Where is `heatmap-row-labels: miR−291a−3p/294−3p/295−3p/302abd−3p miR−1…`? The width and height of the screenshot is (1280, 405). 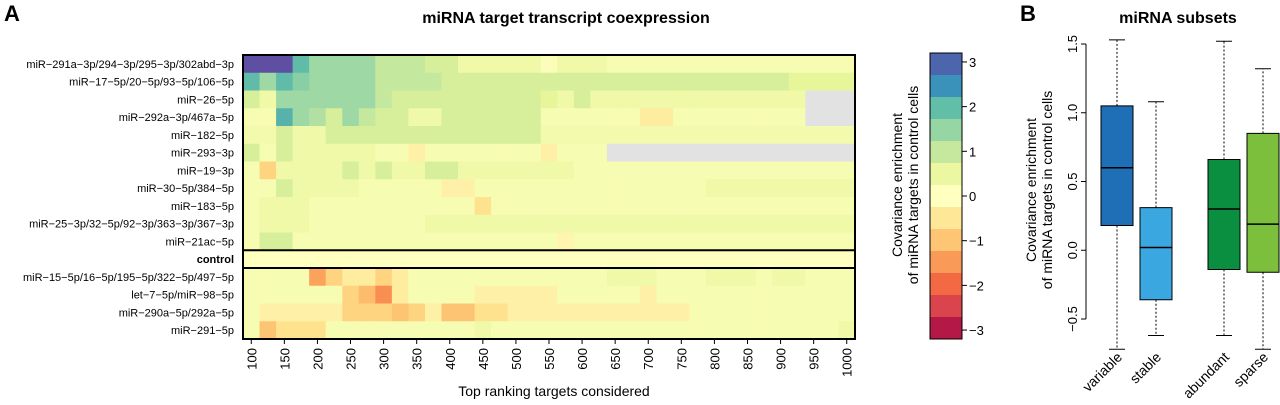 heatmap-row-labels: miR−291a−3p/294−3p/295−3p/302abd−3p miR−1… is located at coordinates (128, 198).